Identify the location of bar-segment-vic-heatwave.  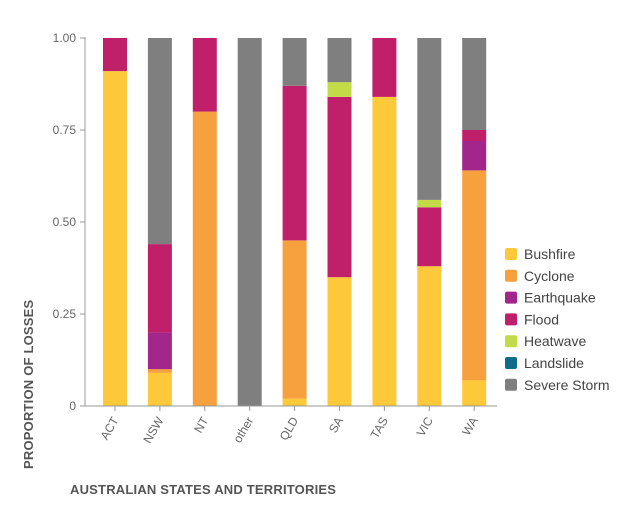
(429, 203).